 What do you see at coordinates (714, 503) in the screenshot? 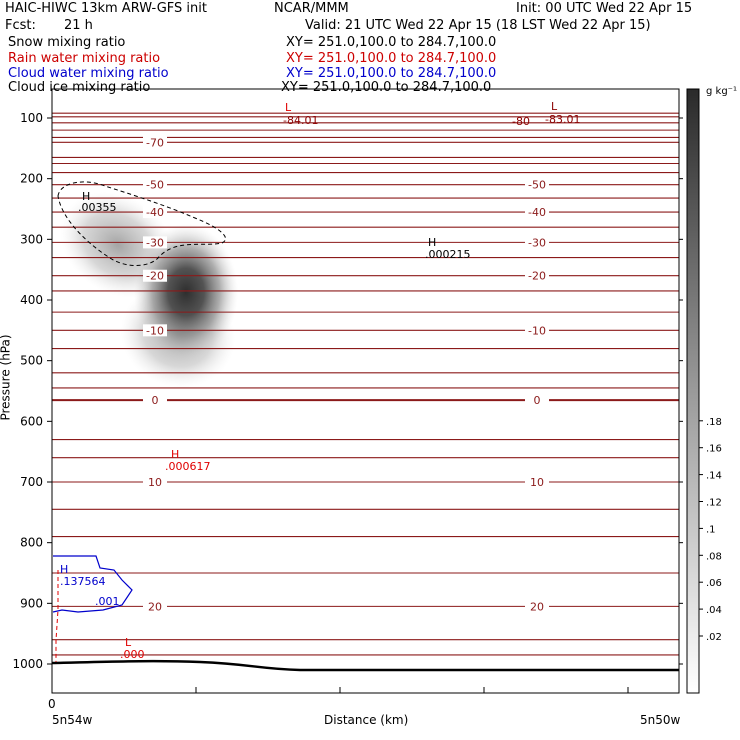
I see `colorbar-tick-label: .12` at bounding box center [714, 503].